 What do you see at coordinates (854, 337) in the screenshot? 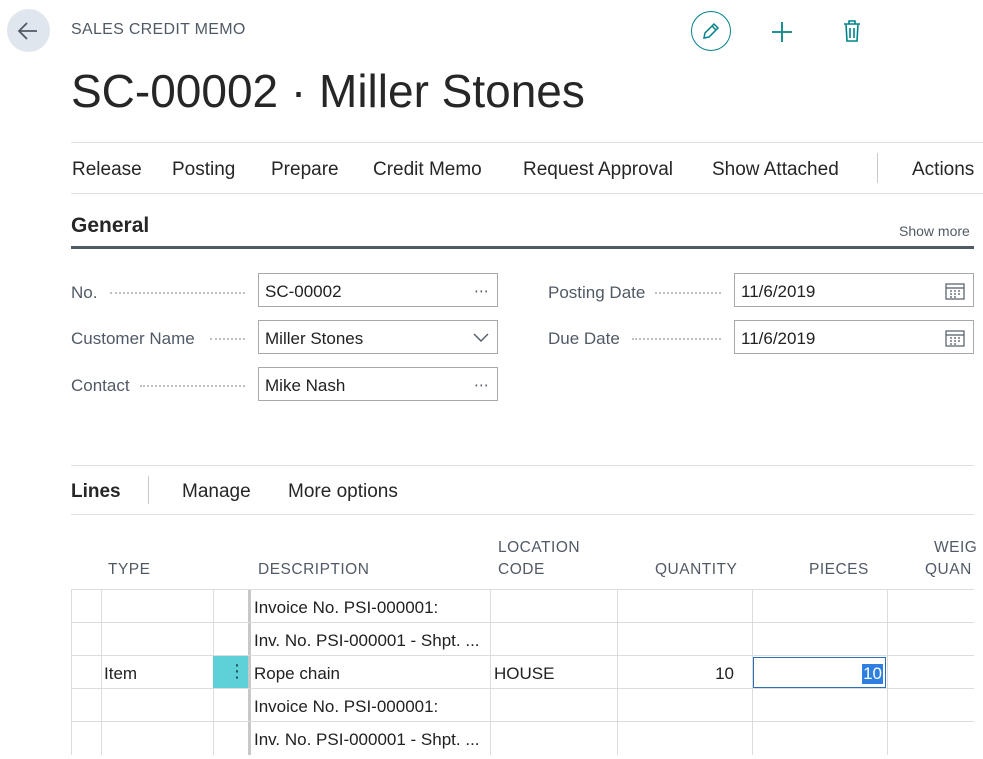
I see `due-date-field: 11/6/2019` at bounding box center [854, 337].